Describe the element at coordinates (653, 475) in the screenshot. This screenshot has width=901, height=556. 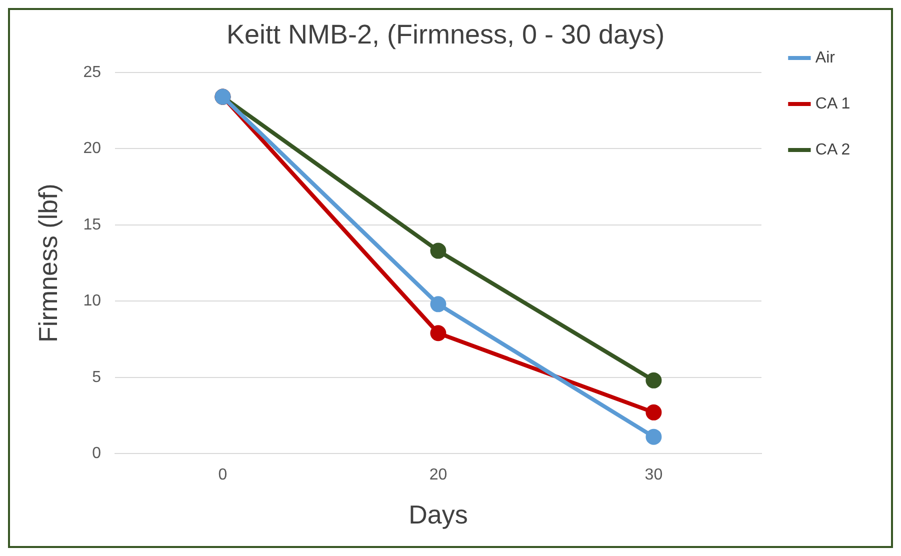
I see `x-tick-label: 30` at that location.